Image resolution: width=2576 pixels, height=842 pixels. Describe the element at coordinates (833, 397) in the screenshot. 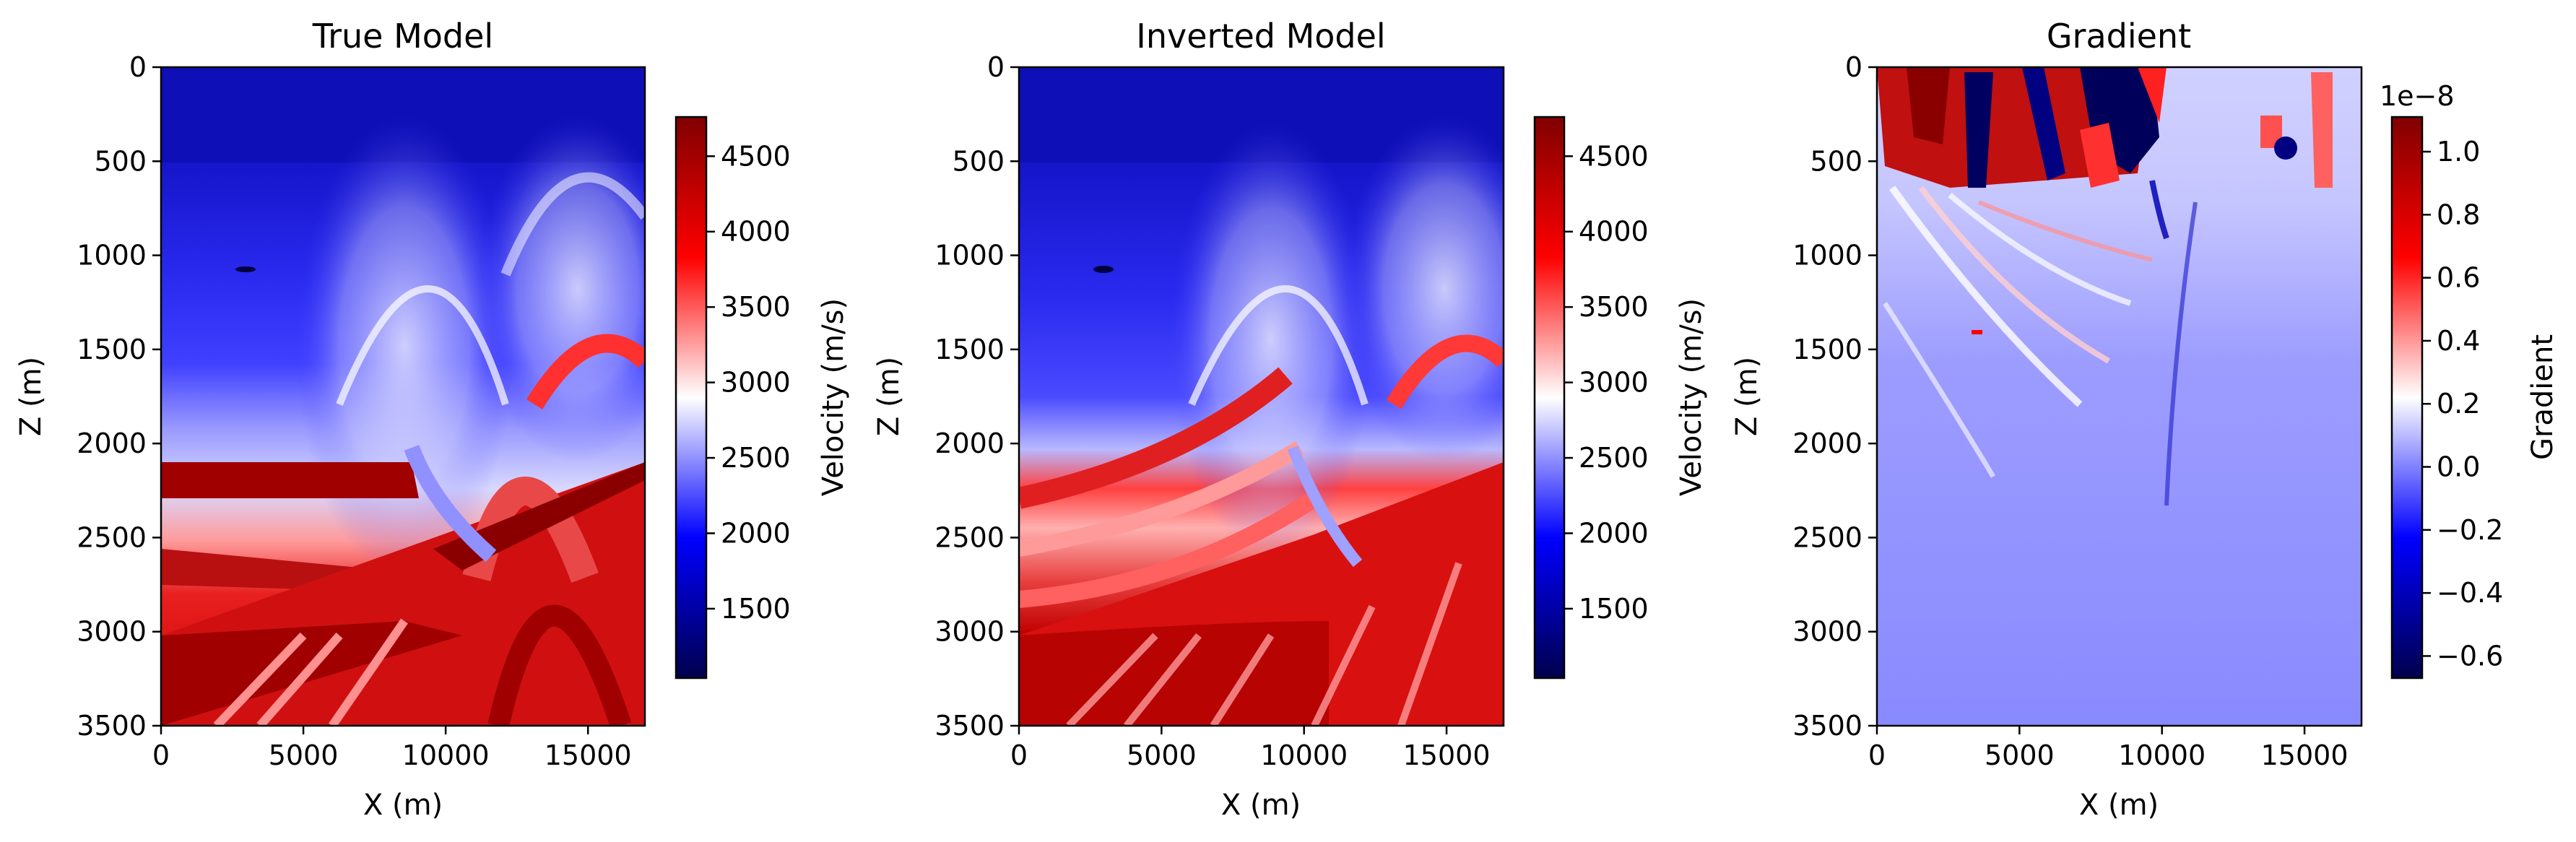

I see `colorbar-1-label: Velocity (m/s)` at that location.